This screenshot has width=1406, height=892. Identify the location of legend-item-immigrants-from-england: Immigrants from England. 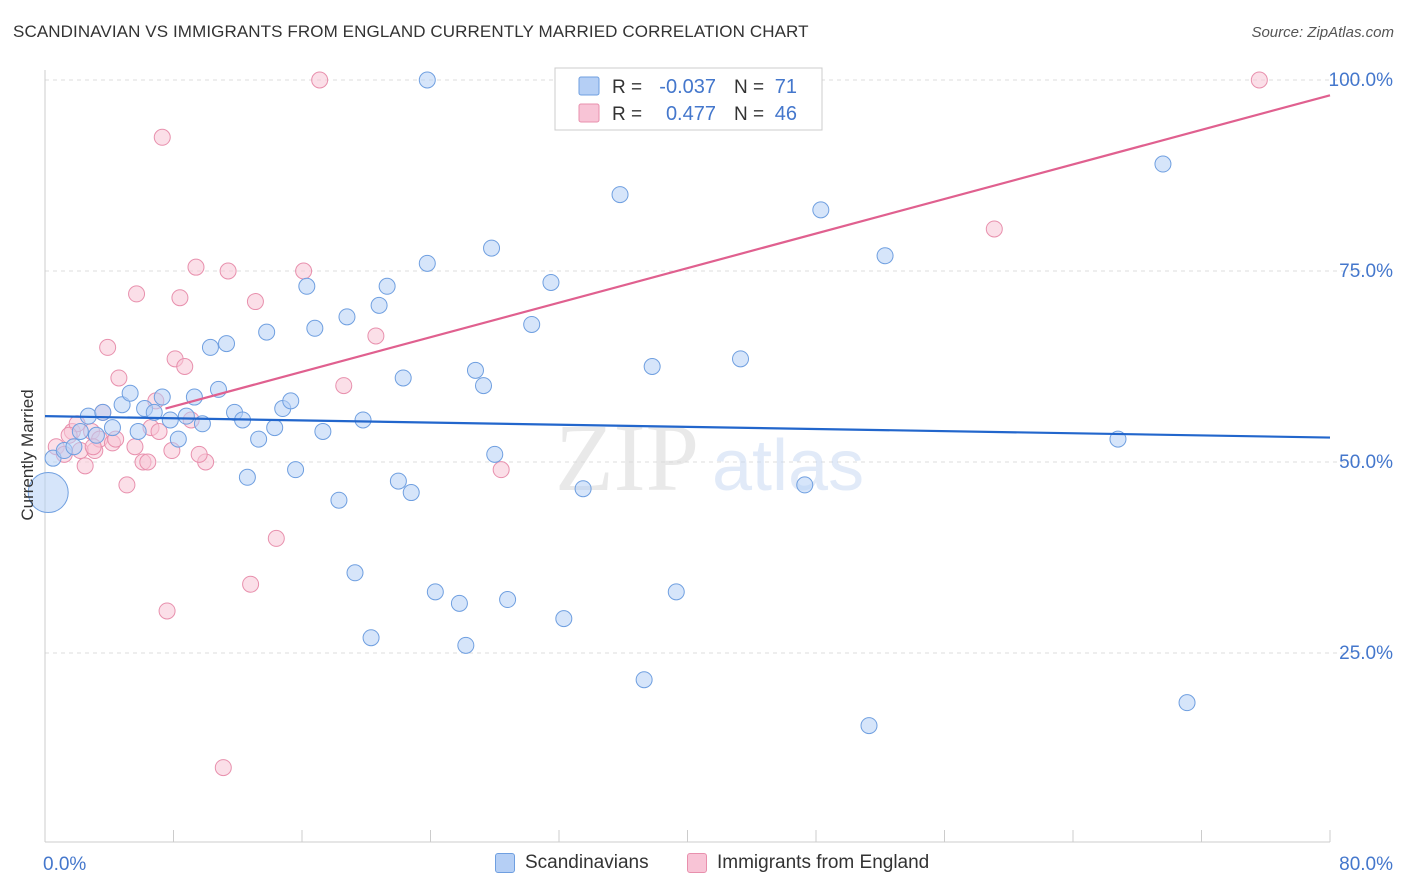
(808, 863).